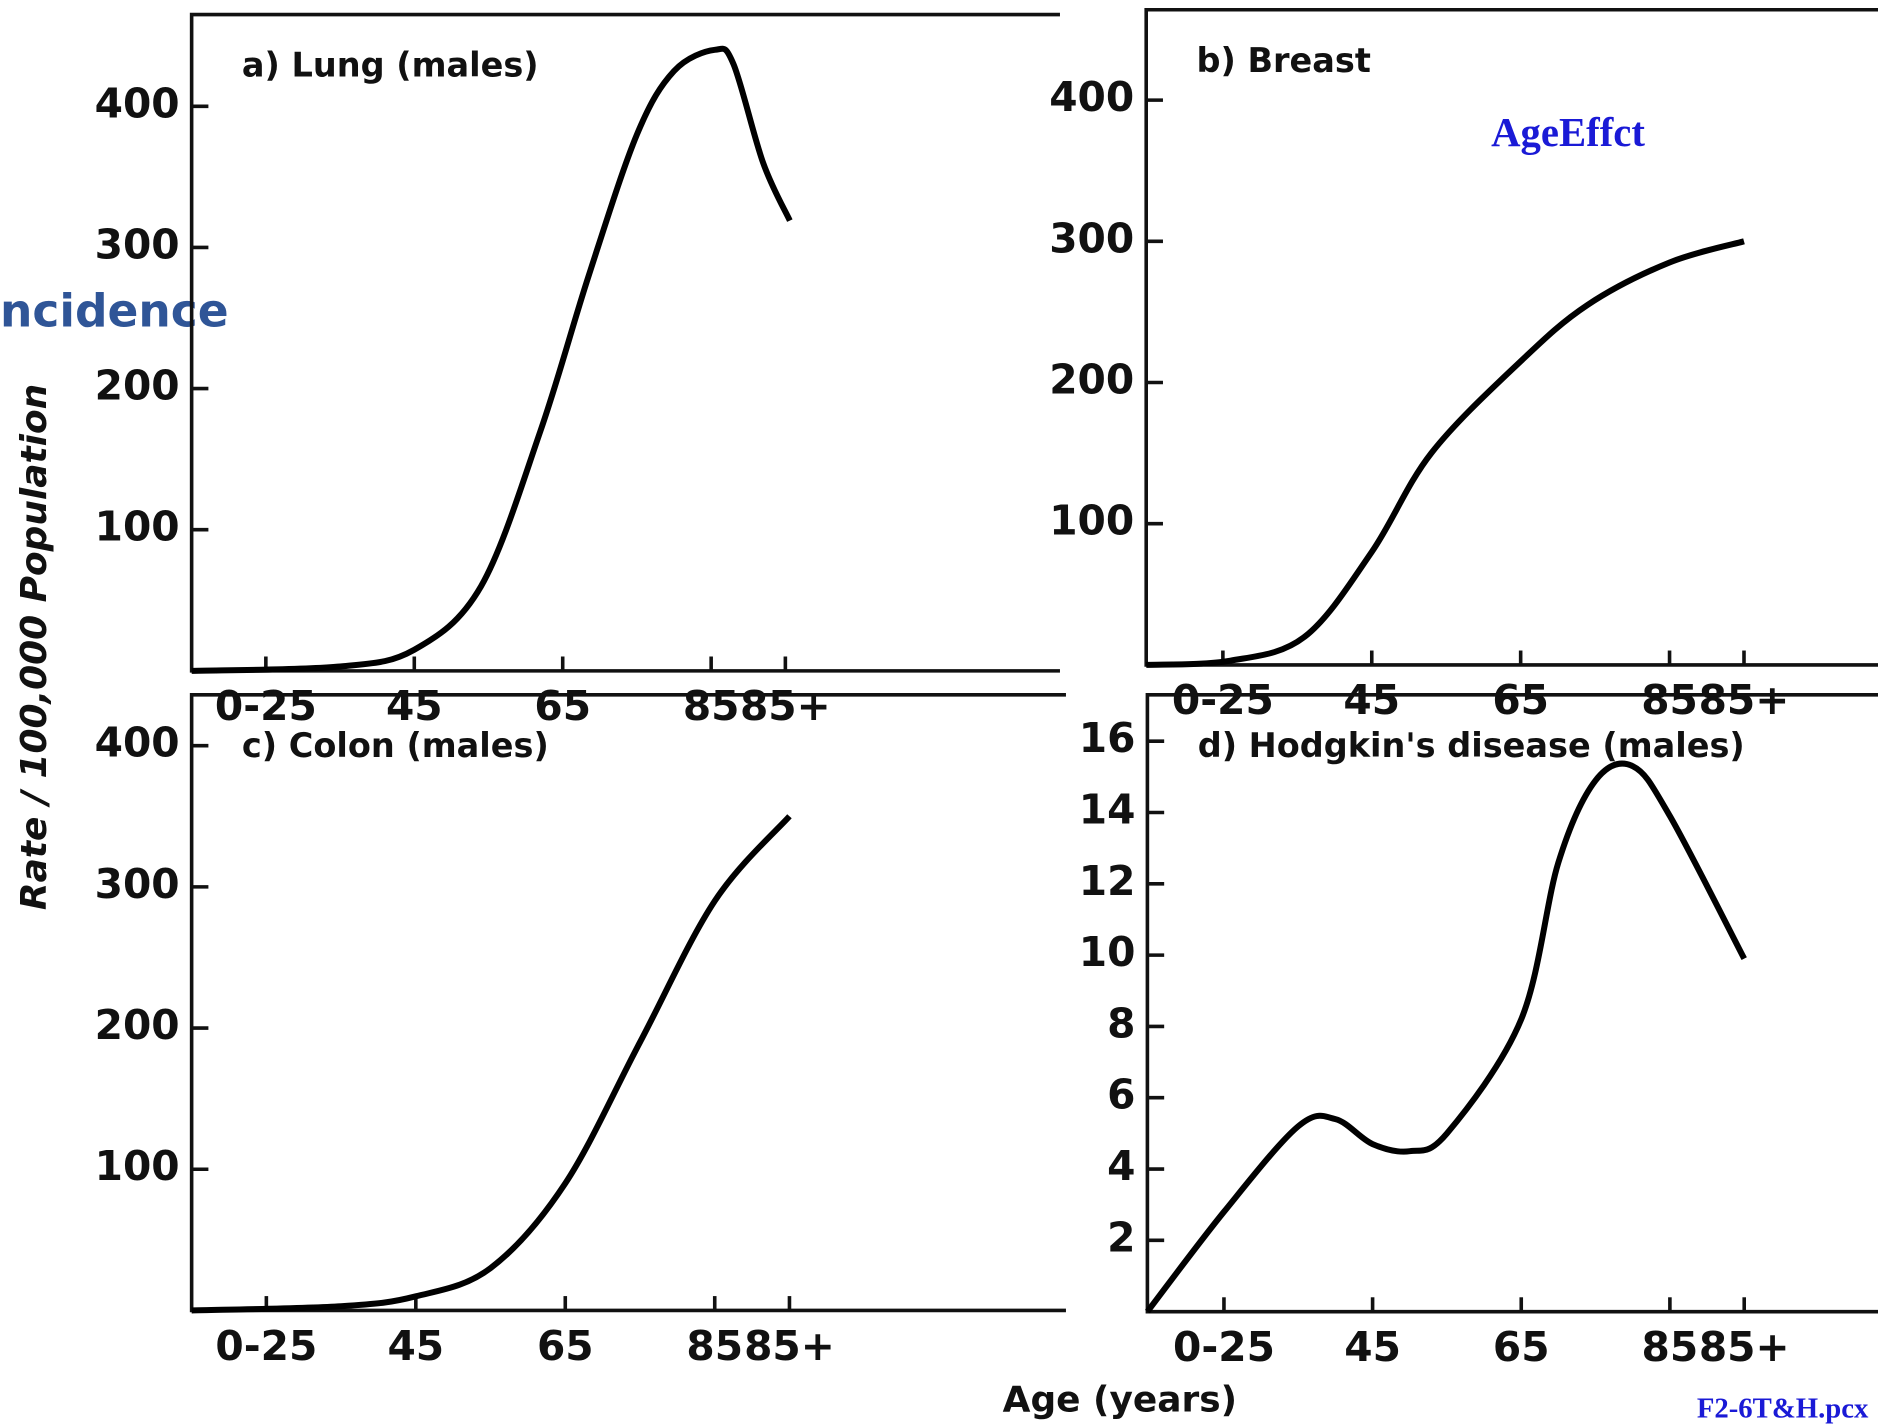 Image resolution: width=1878 pixels, height=1428 pixels. Describe the element at coordinates (1284, 60) in the screenshot. I see `panel-title: b) Breast` at that location.